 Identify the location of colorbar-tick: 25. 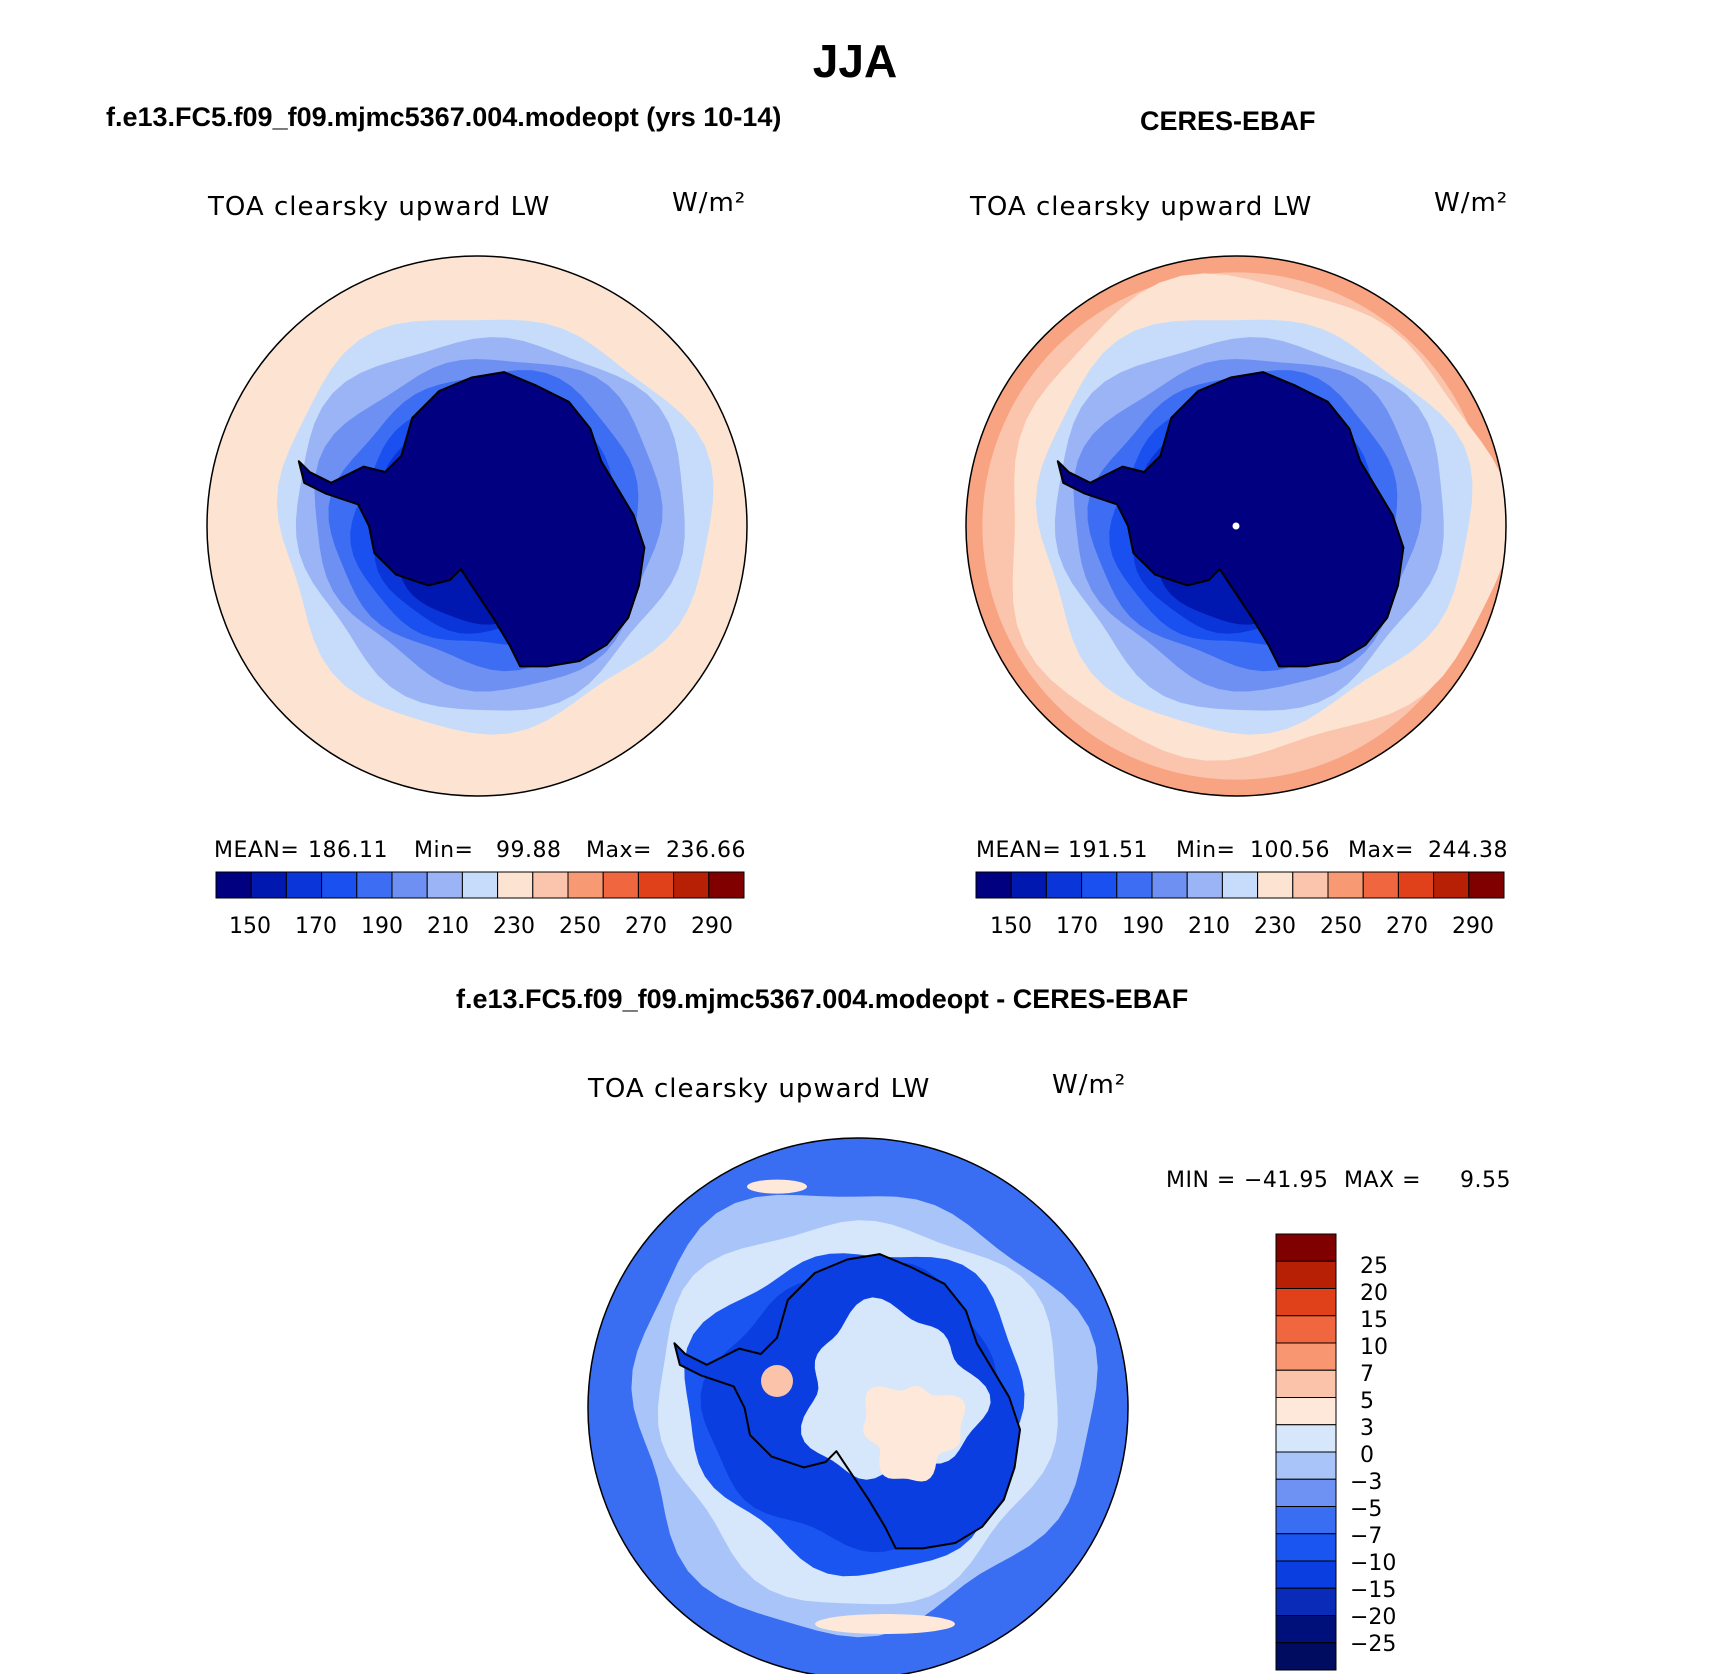
(1374, 1266).